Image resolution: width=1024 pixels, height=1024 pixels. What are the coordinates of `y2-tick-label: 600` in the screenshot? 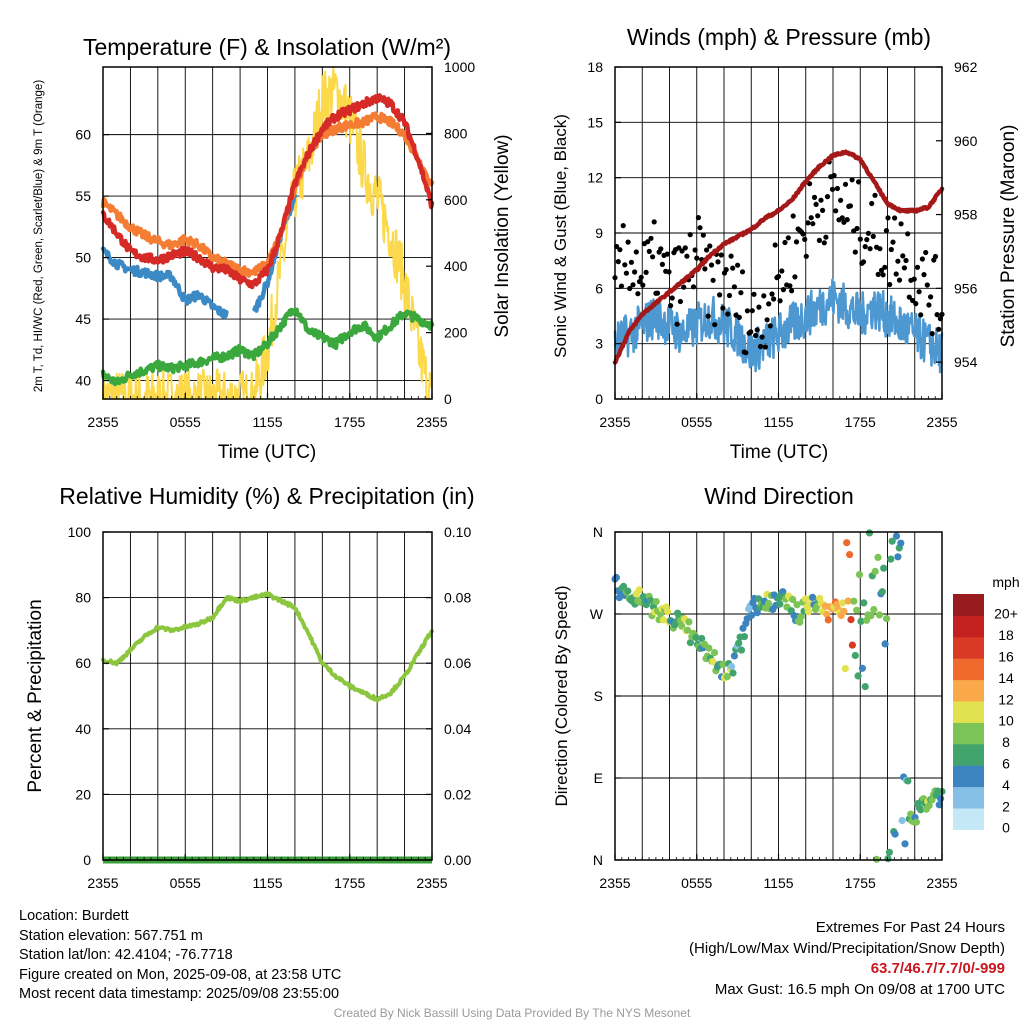 It's located at (456, 200).